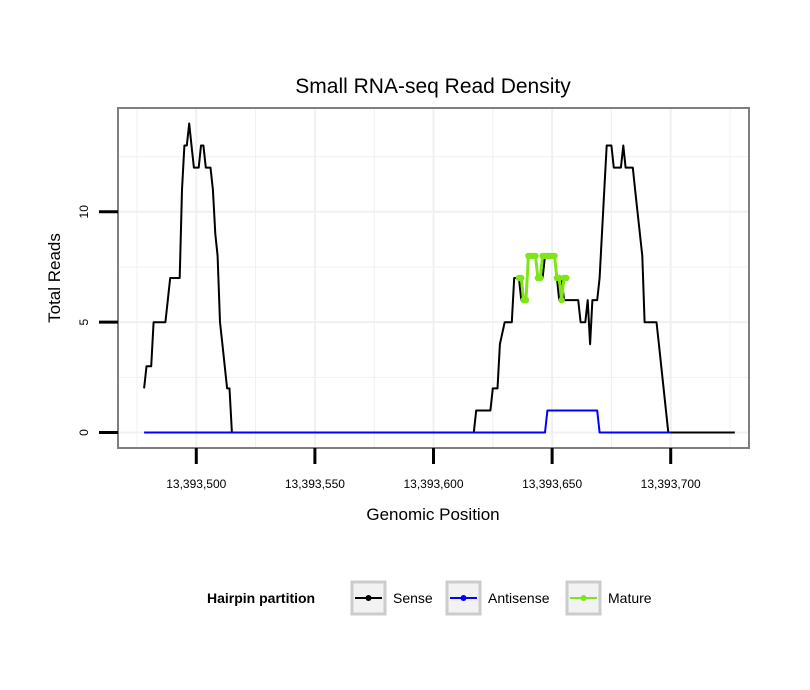 The width and height of the screenshot is (810, 690). Describe the element at coordinates (519, 598) in the screenshot. I see `legend-label-antisense: Antisense` at that location.